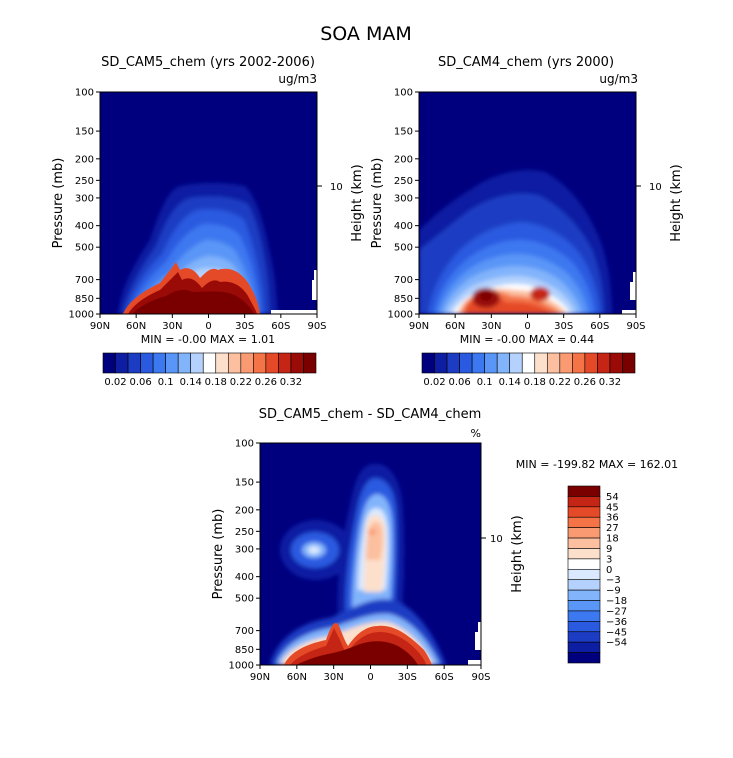  I want to click on colorbar-label: 3, so click(609, 559).